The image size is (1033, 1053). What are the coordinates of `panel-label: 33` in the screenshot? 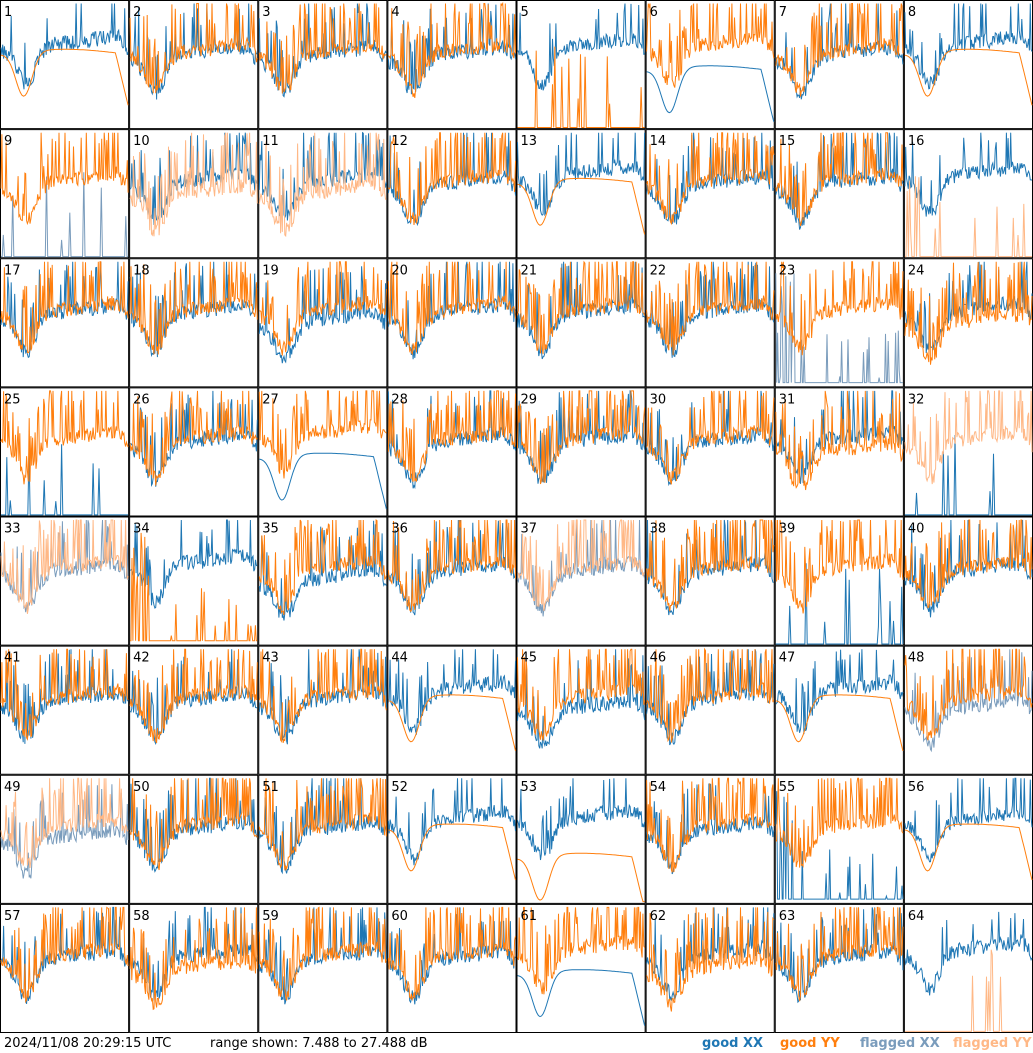 It's located at (12, 529).